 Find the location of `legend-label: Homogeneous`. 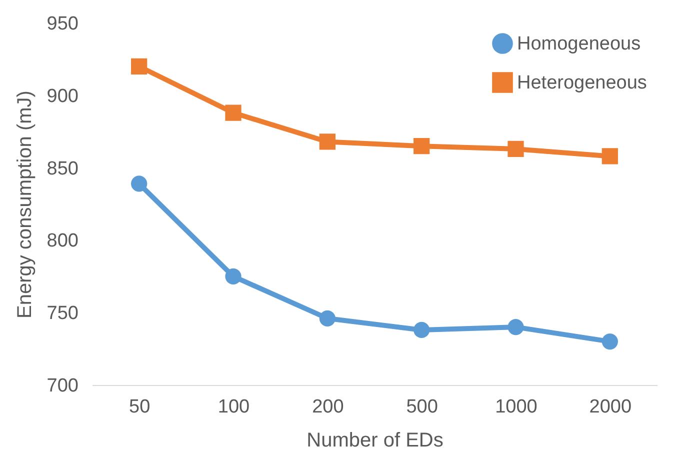

legend-label: Homogeneous is located at coordinates (579, 44).